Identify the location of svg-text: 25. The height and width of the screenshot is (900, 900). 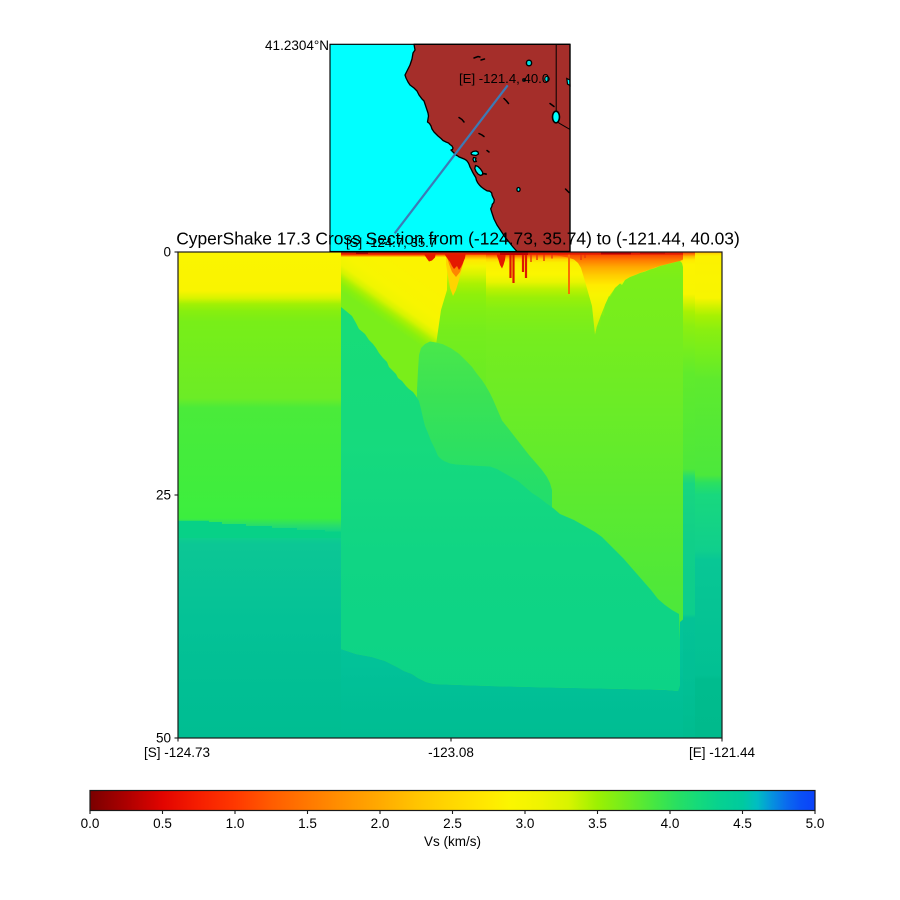
(163, 495).